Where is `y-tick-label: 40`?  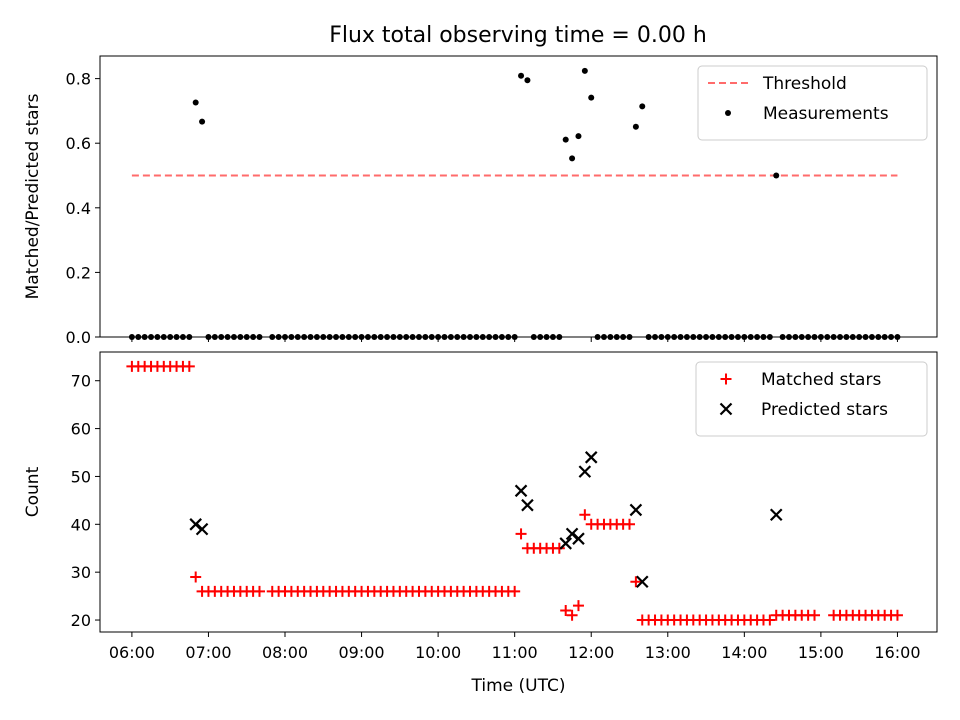
y-tick-label: 40 is located at coordinates (81, 524).